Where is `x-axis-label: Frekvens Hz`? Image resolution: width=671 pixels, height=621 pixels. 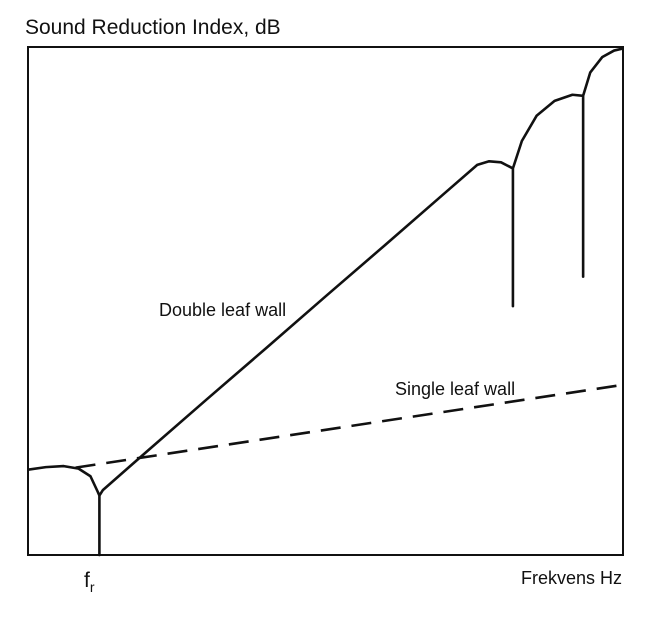 x-axis-label: Frekvens Hz is located at coordinates (571, 578).